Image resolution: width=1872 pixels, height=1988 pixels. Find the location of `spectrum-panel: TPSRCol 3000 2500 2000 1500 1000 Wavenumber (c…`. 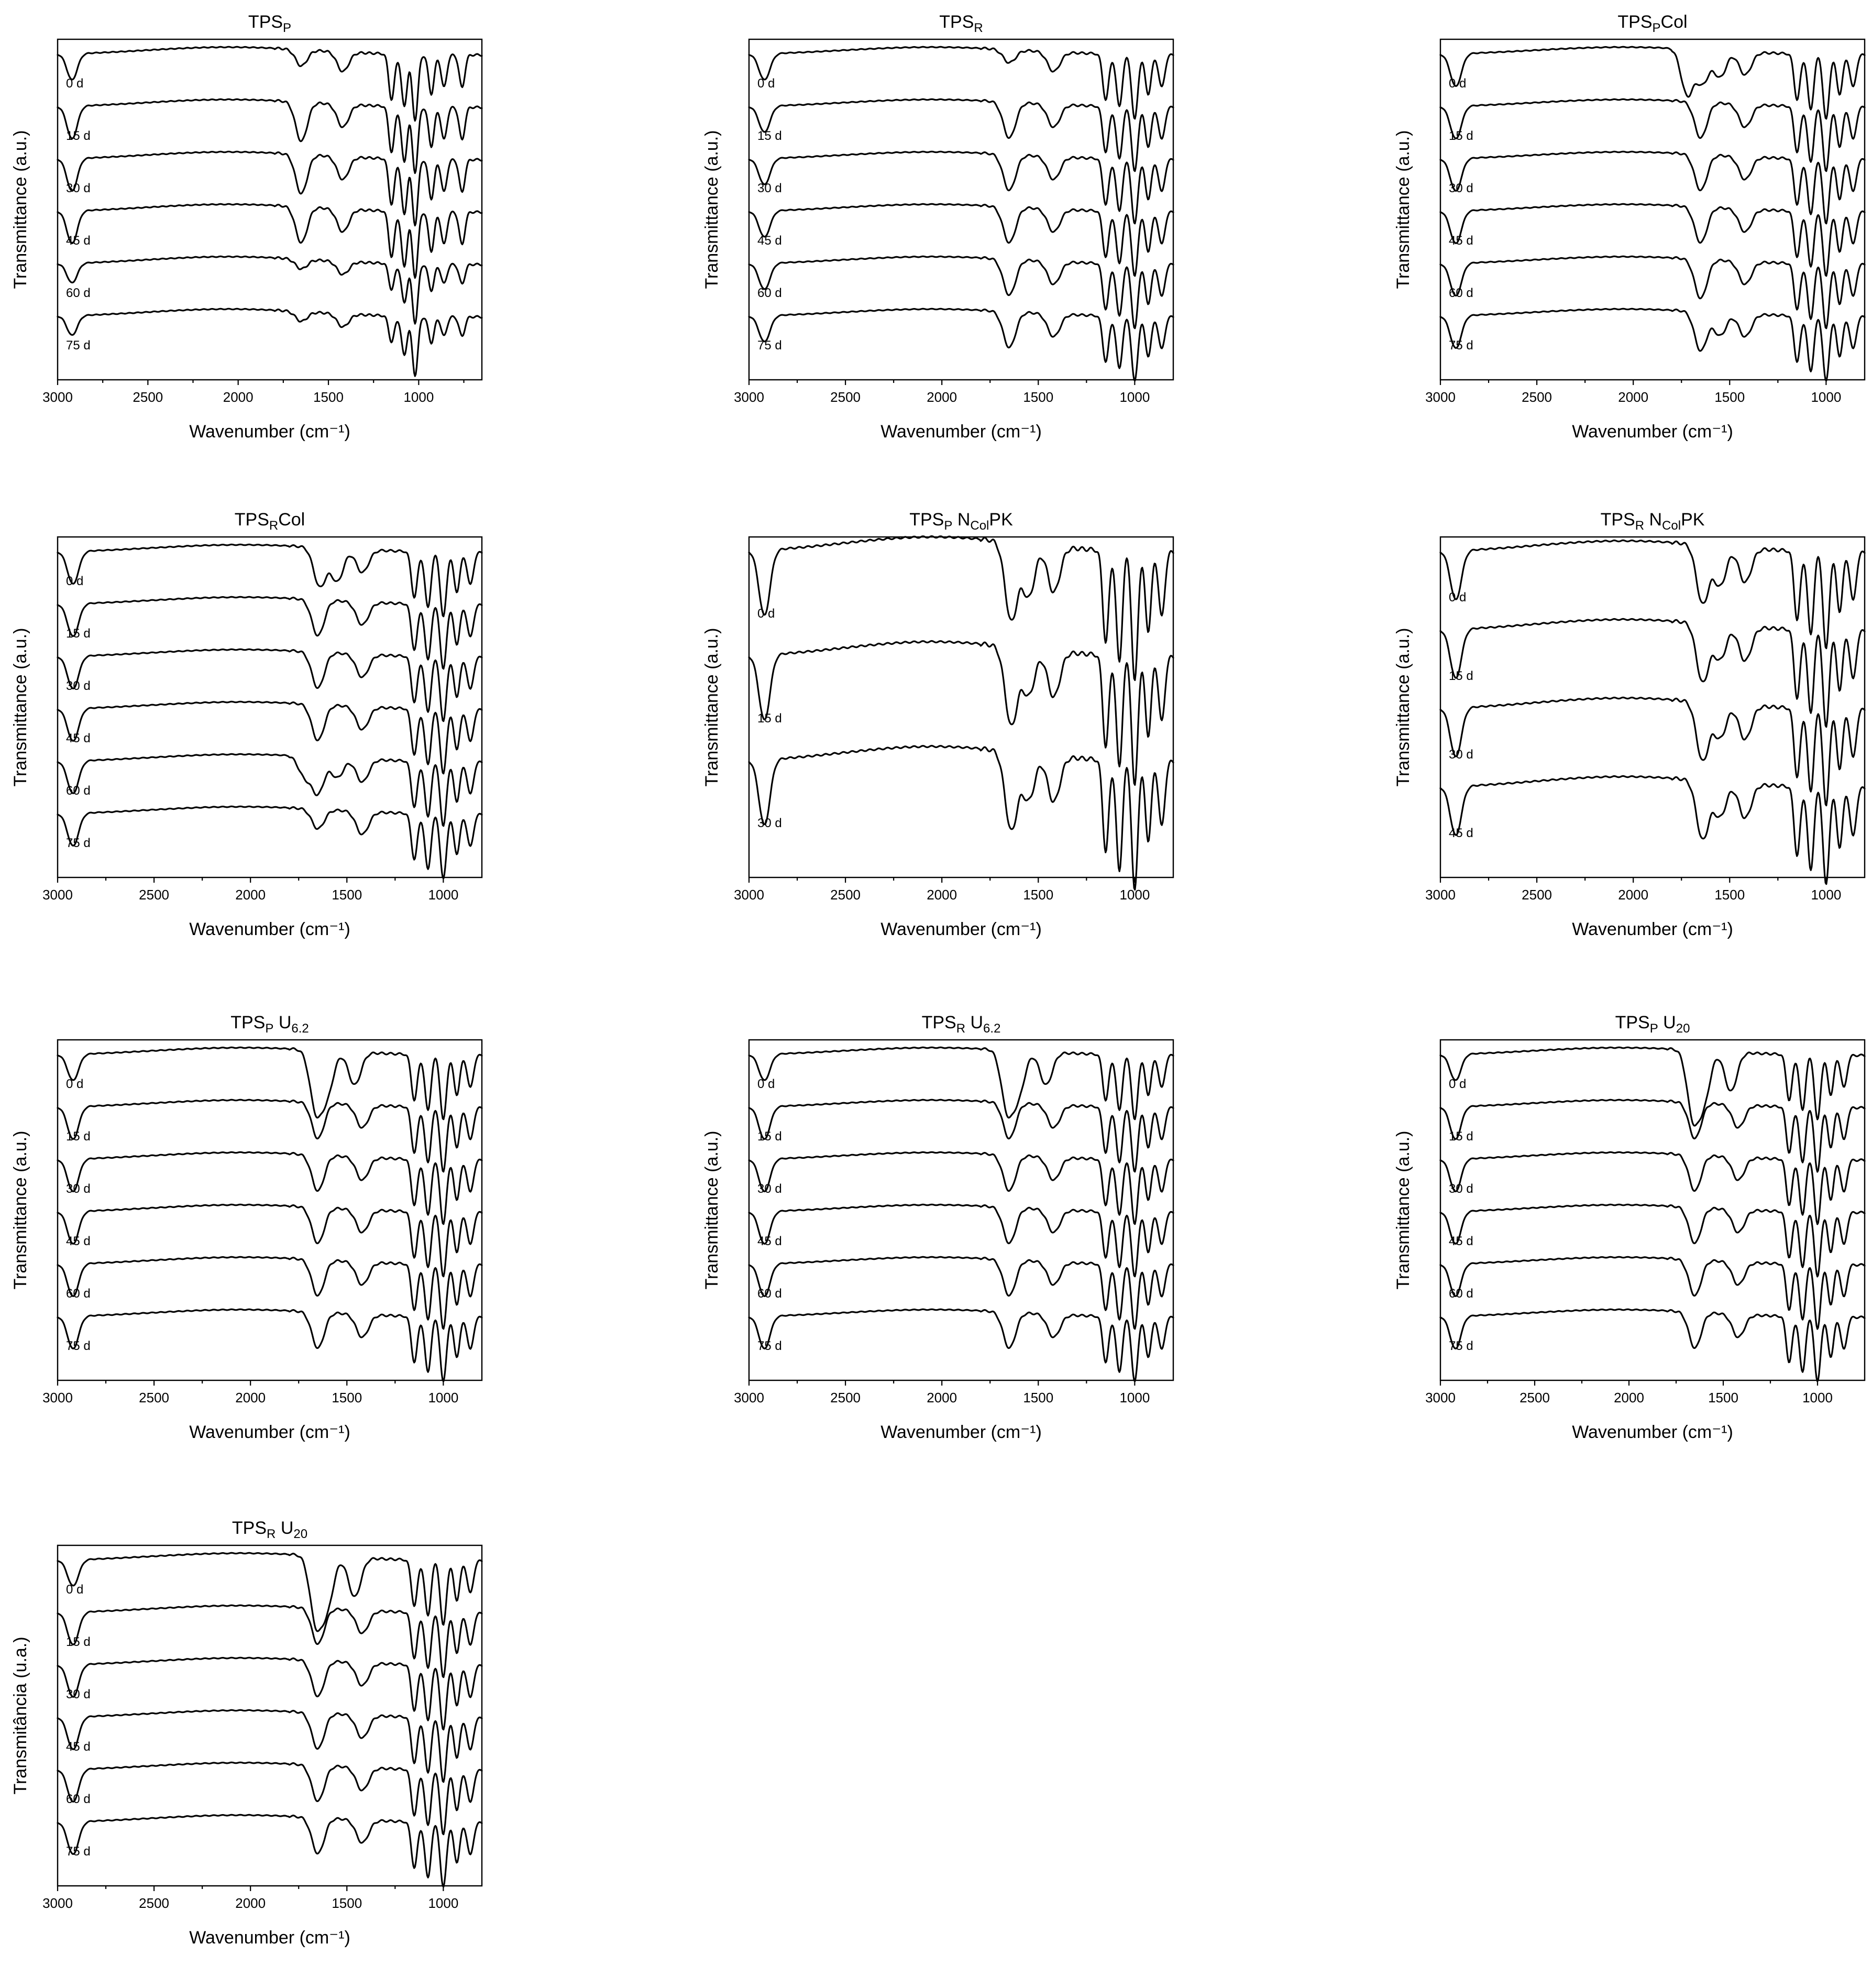

spectrum-panel: TPSRCol 3000 2500 2000 1500 1000 Wavenumber (c… is located at coordinates (315, 739).